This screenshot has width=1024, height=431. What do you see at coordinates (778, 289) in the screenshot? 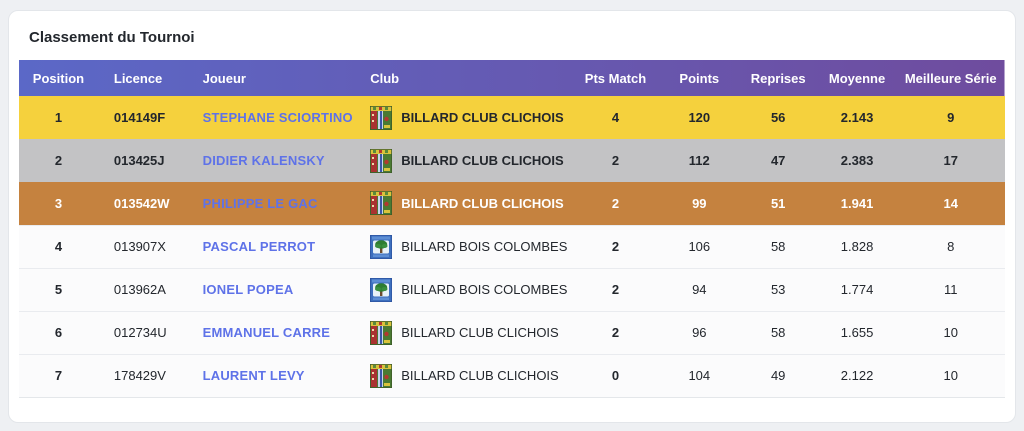
I see `reprises-cell: 53` at bounding box center [778, 289].